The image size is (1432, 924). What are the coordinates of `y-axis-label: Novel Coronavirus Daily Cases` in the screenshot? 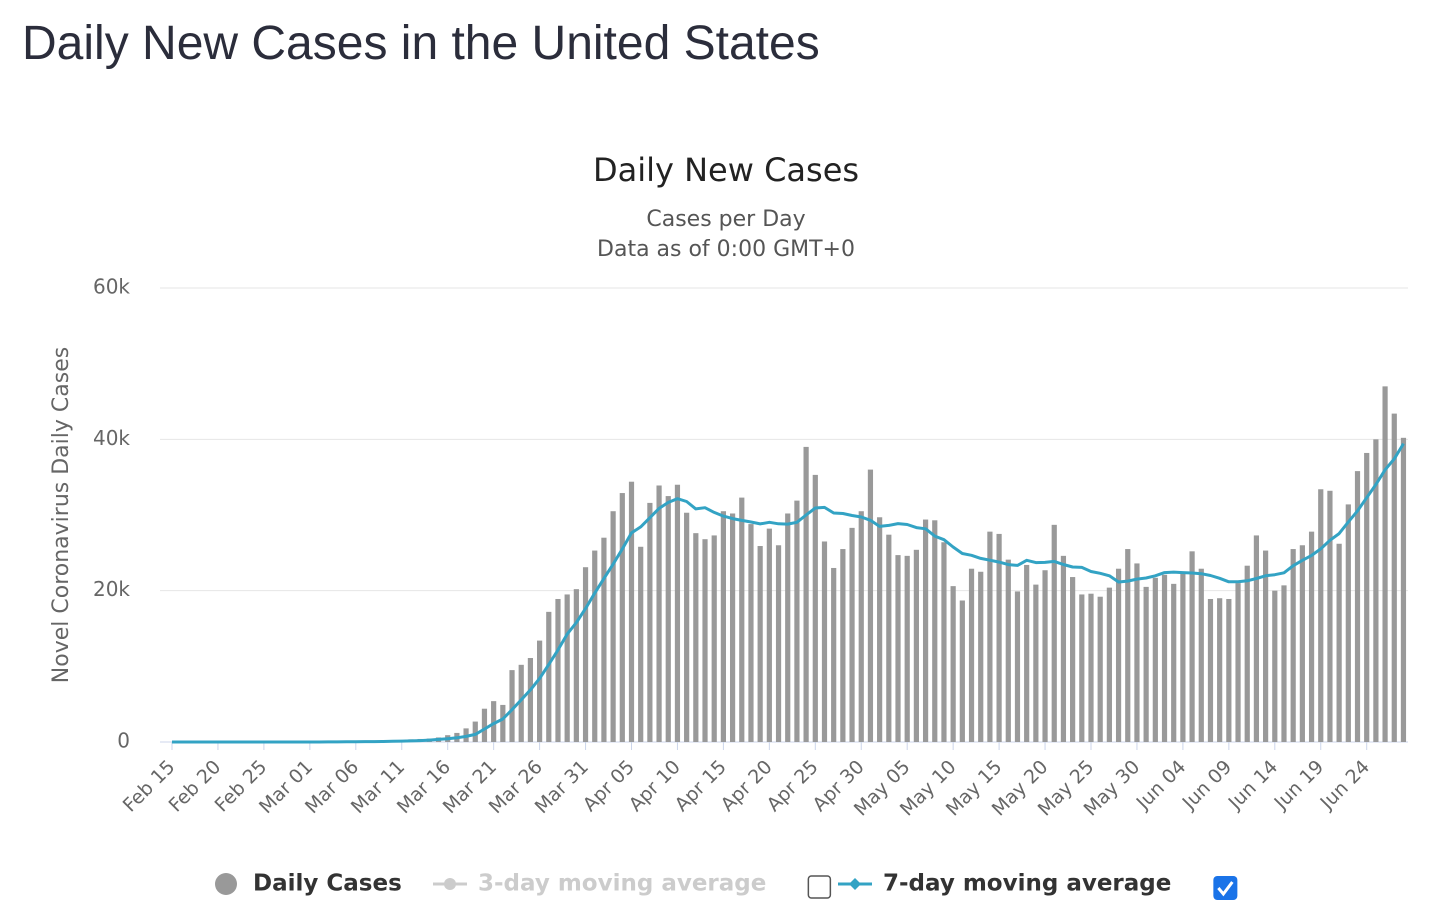 It's located at (61, 515).